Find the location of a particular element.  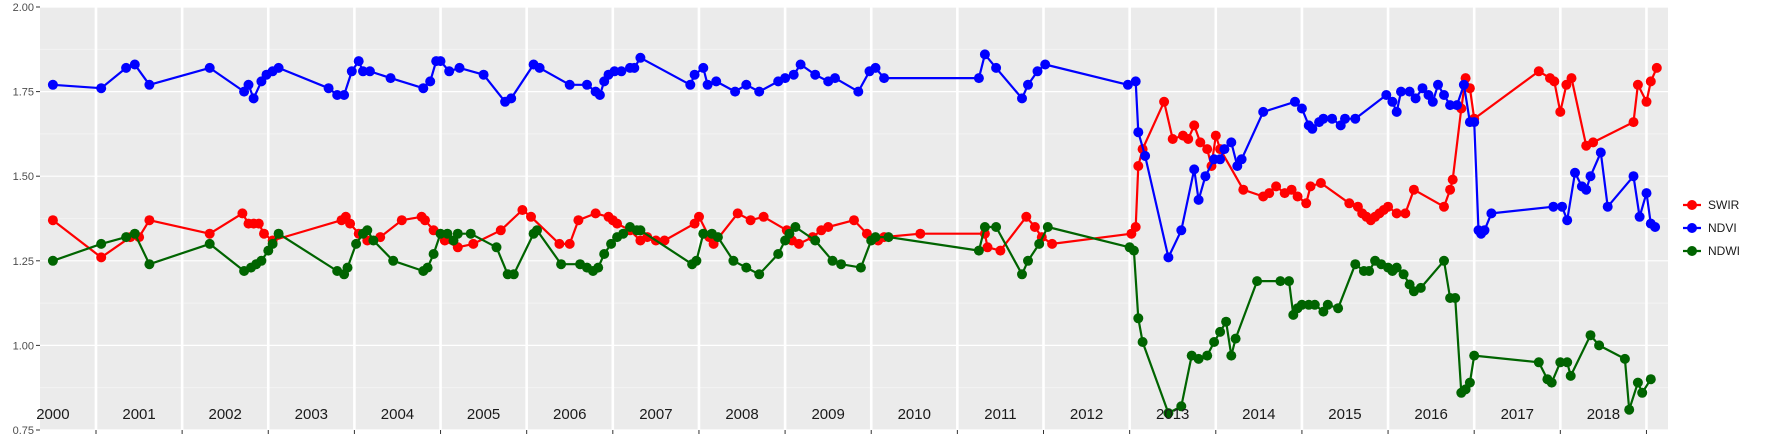

y-tick-label: 1.00 is located at coordinates (23, 346).